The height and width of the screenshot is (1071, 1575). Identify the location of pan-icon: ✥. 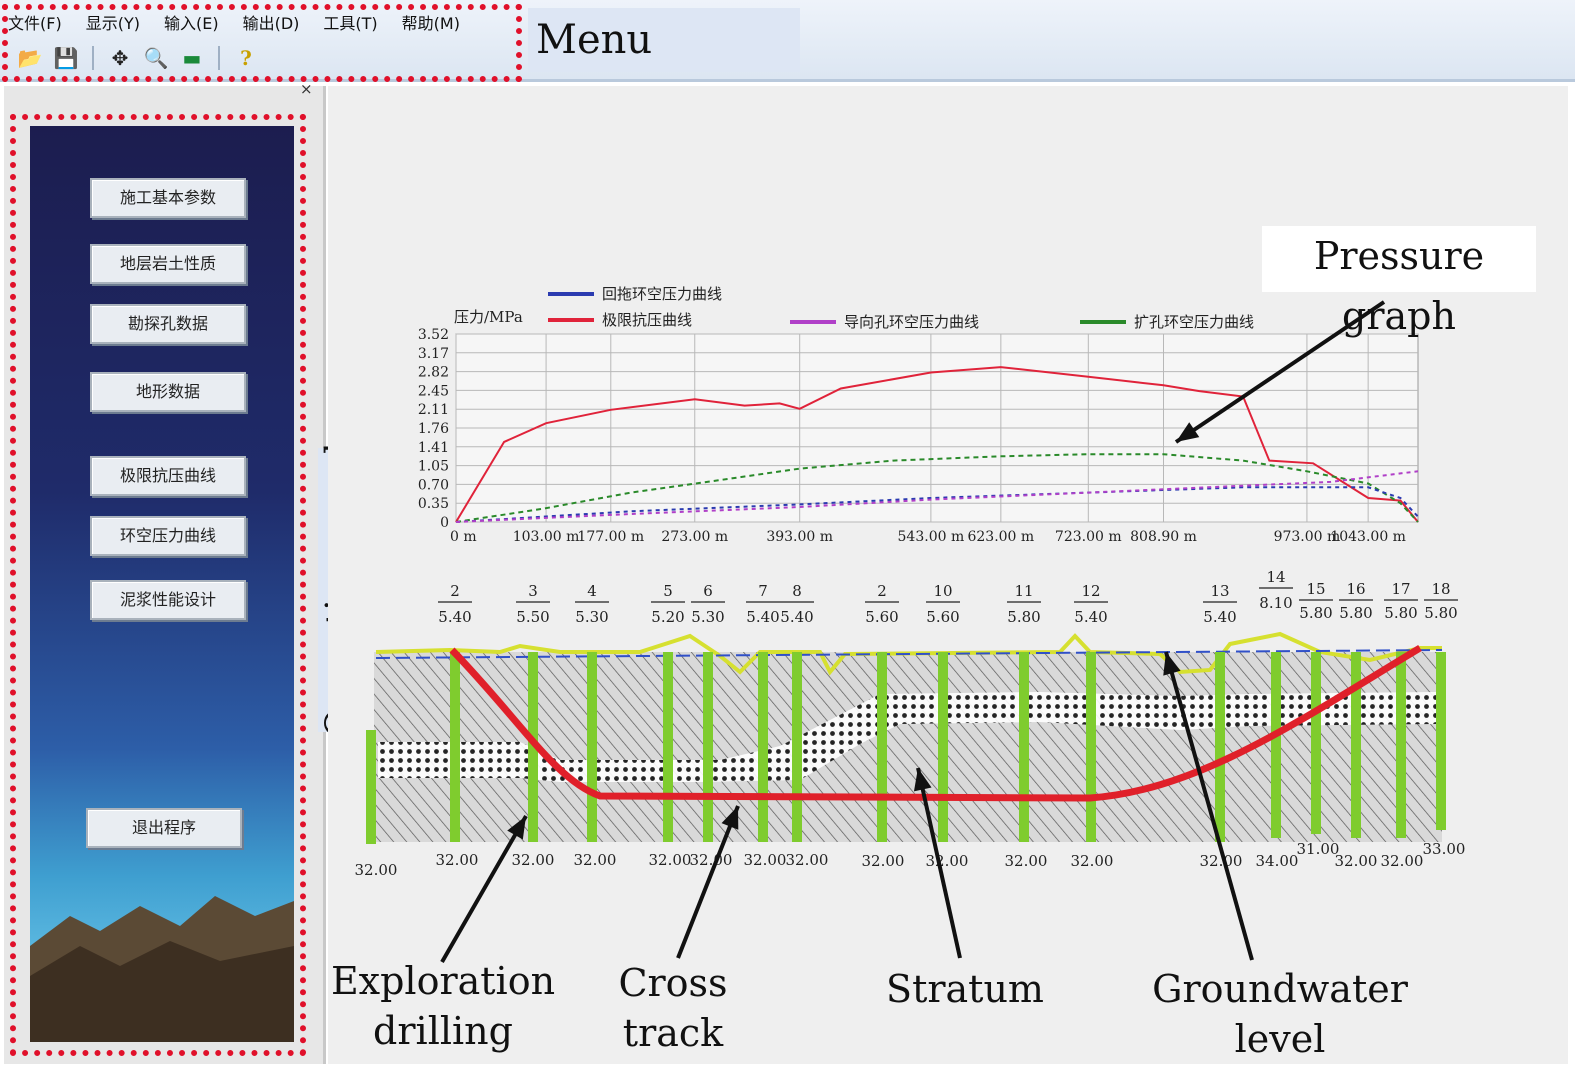
(120, 58).